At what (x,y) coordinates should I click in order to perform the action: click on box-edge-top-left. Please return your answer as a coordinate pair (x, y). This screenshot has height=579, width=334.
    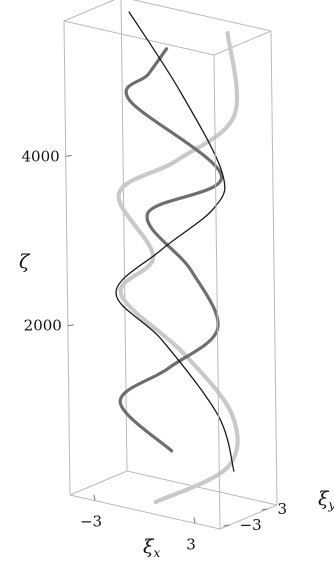
    Looking at the image, I should click on (92, 10).